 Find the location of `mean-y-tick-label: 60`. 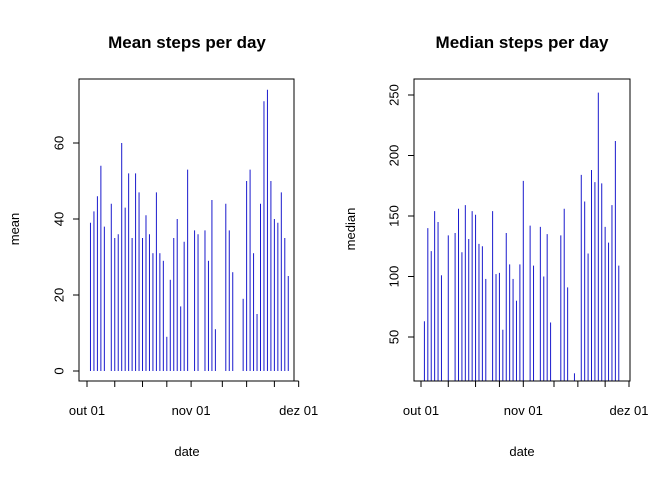

mean-y-tick-label: 60 is located at coordinates (59, 143).